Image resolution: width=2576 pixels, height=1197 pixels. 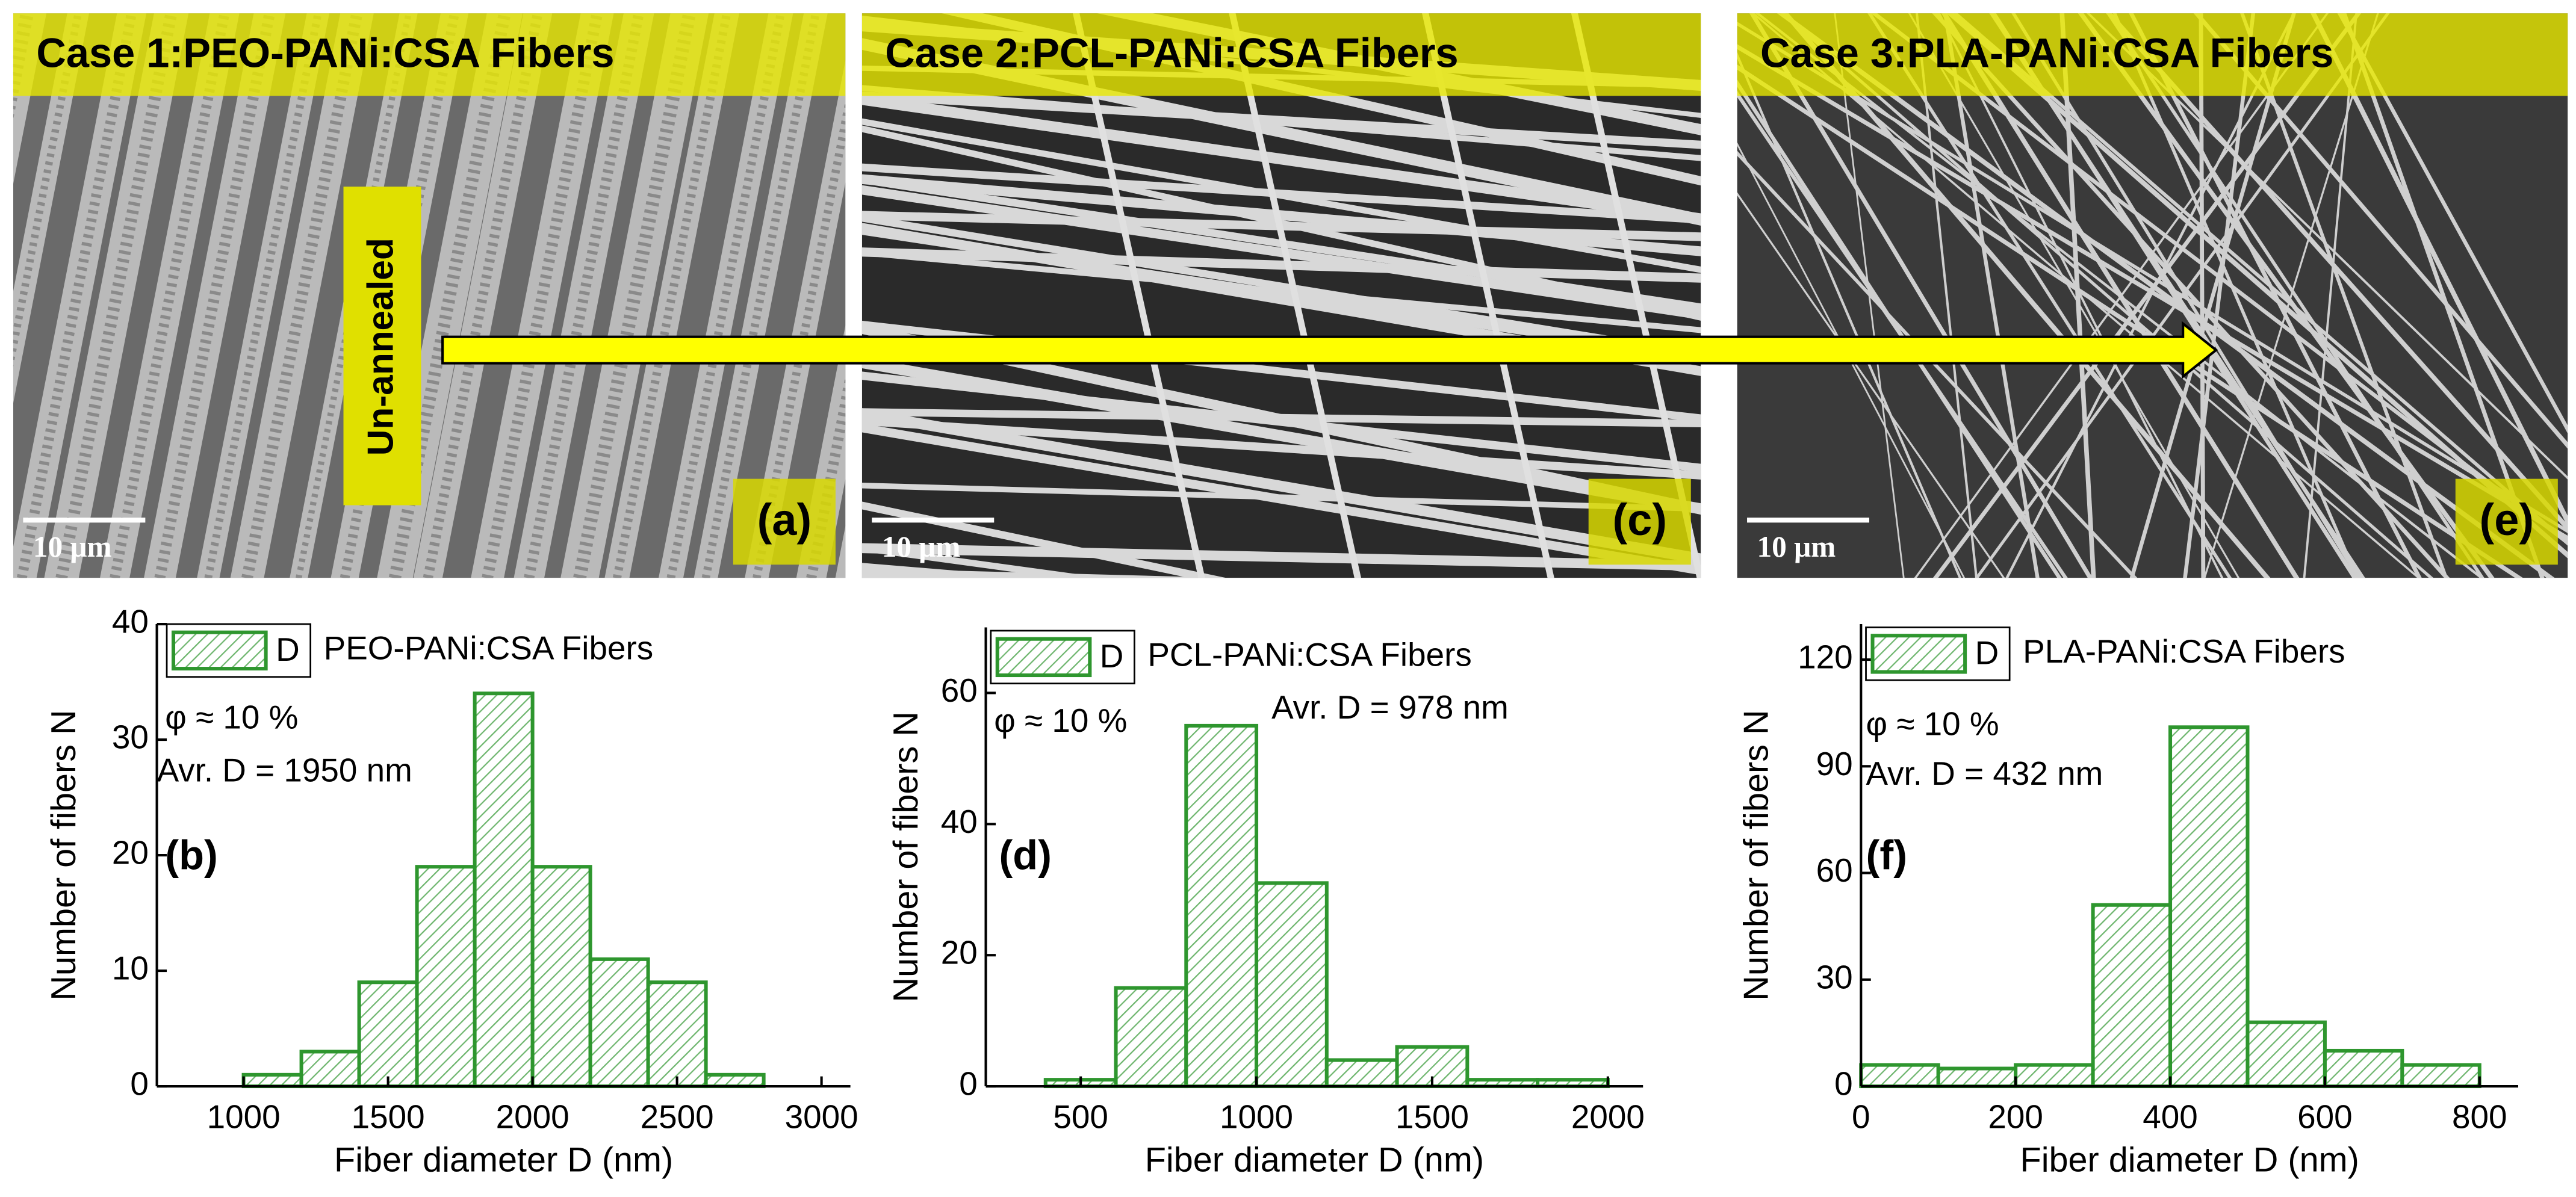 I want to click on panel-label: (e), so click(x=2507, y=520).